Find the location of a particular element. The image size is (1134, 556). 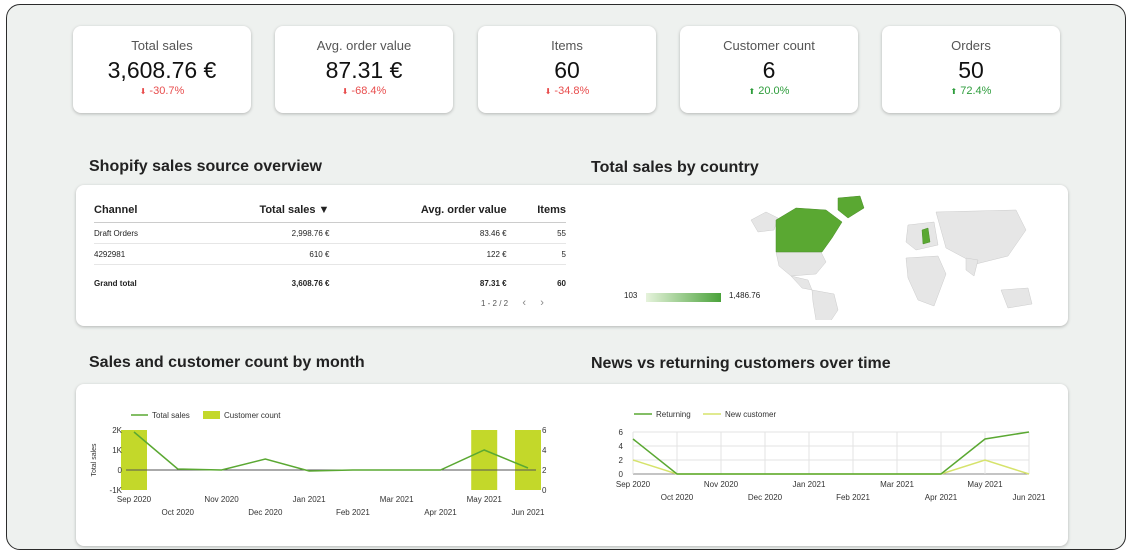

map-country-finland is located at coordinates (926, 236).